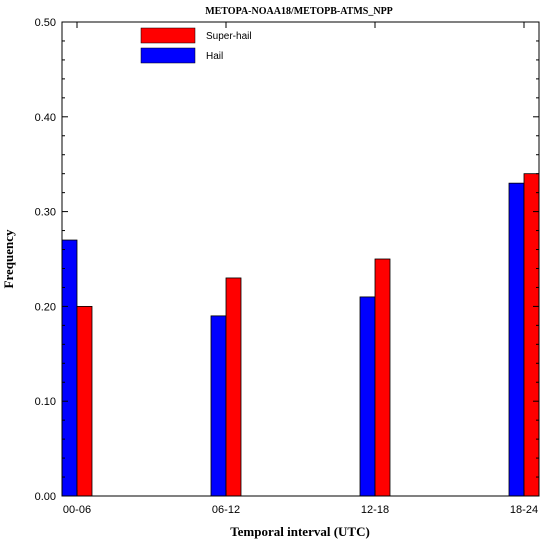 Image resolution: width=550 pixels, height=547 pixels. I want to click on legend: Super-hail Hail, so click(196, 45).